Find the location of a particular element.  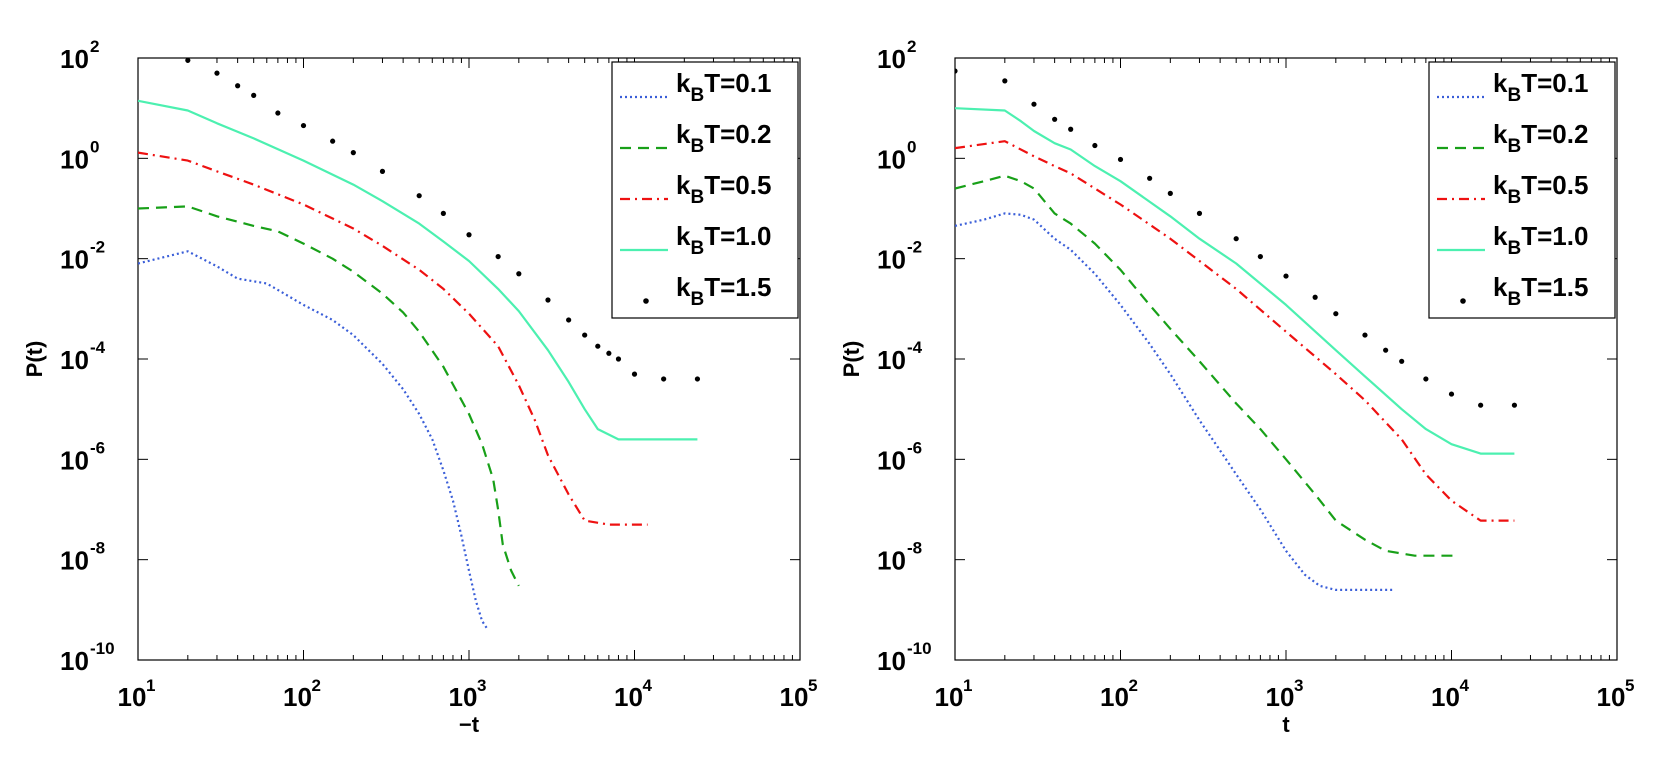

legend-entry-0-1-label: kBT=0.1 is located at coordinates (723, 87).